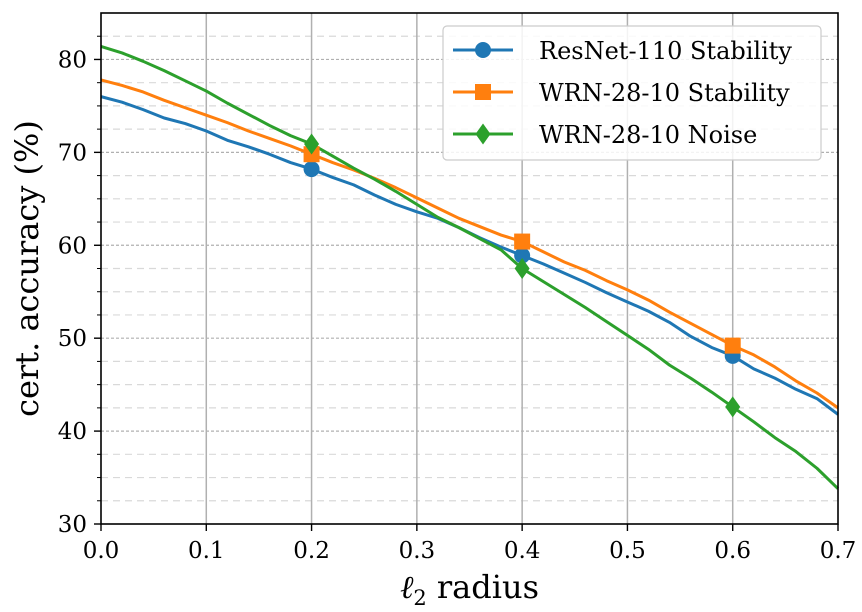  Describe the element at coordinates (72, 60) in the screenshot. I see `y-tick-label: 80` at that location.